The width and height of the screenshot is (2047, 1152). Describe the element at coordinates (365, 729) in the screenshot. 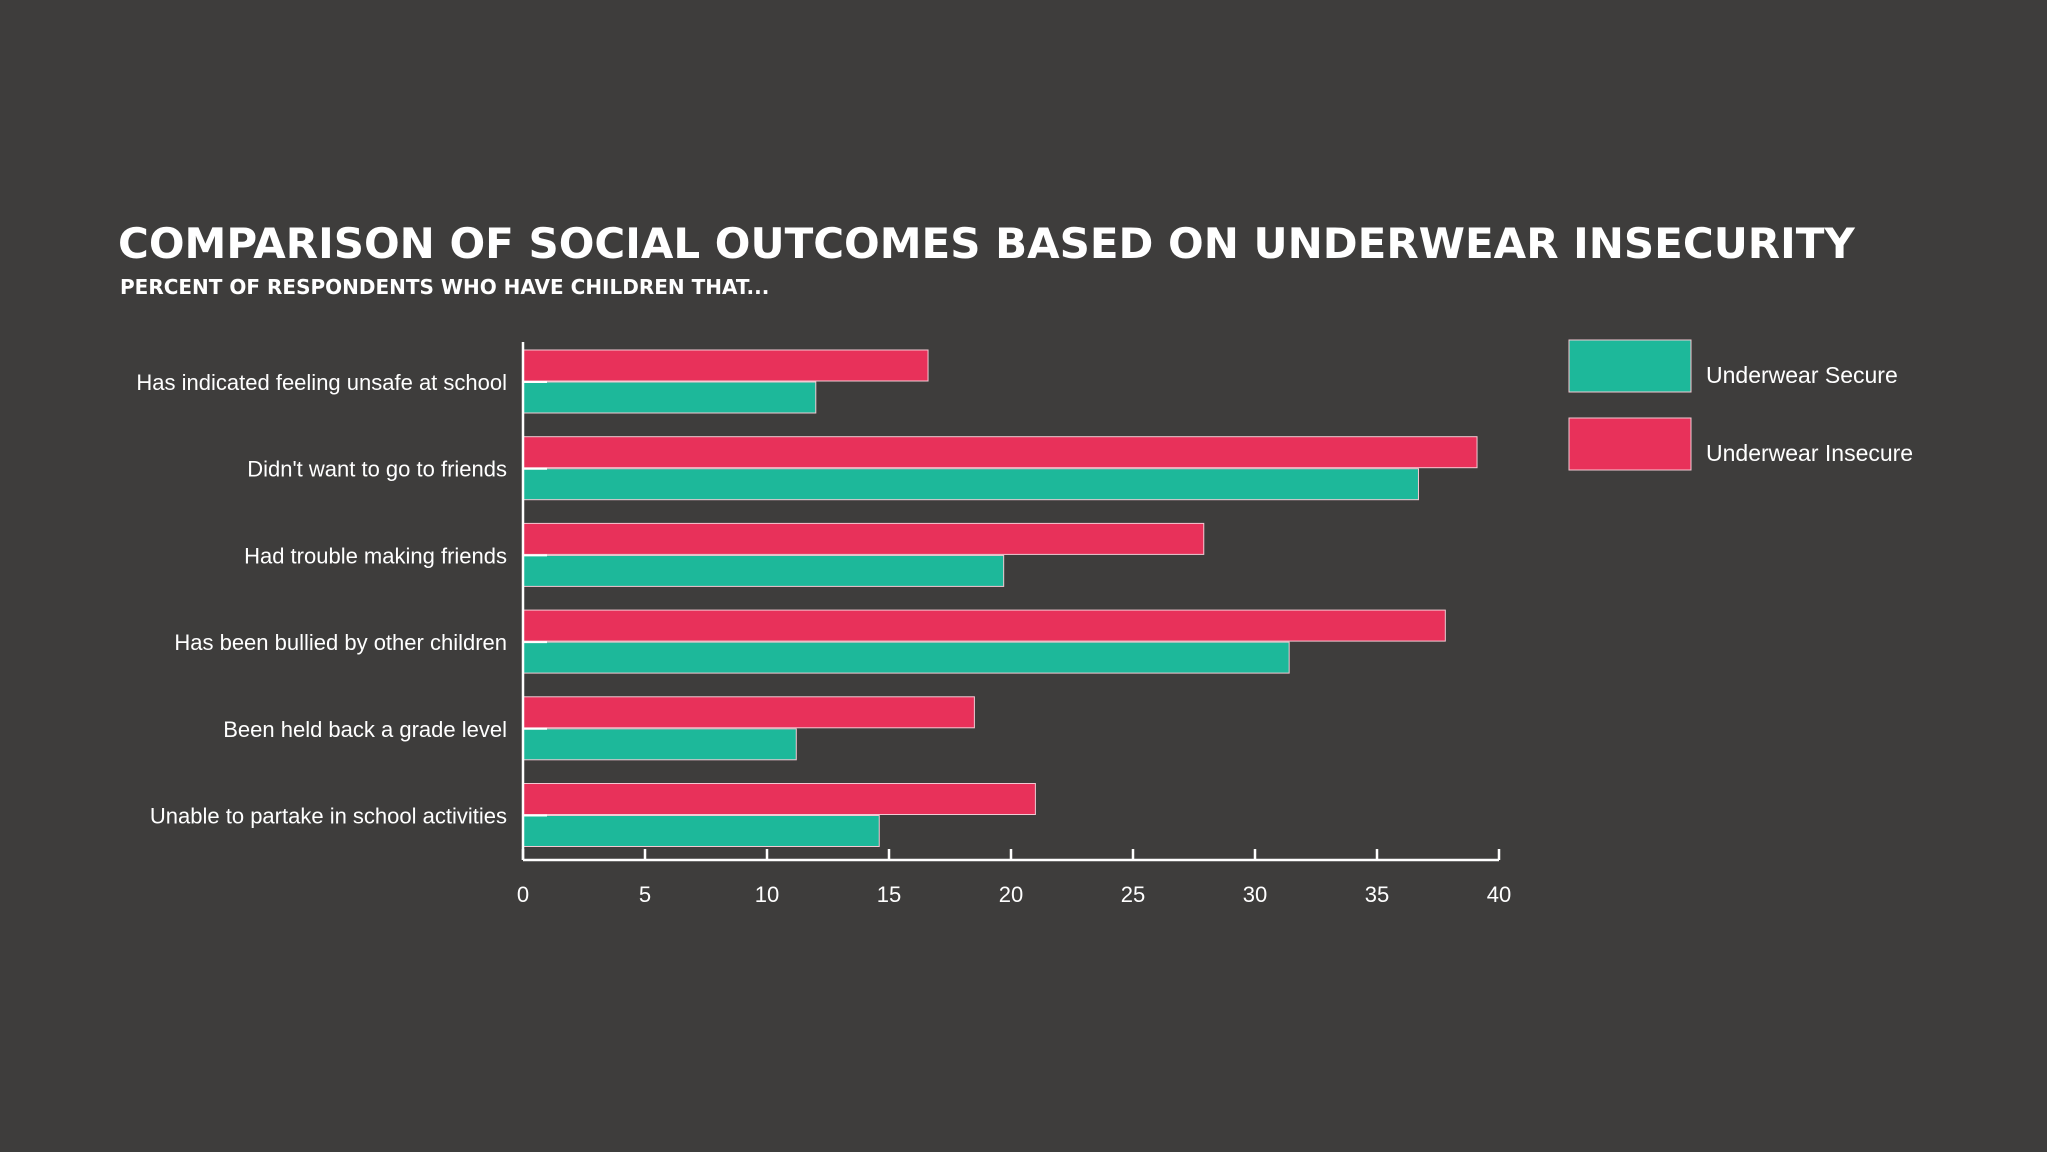

I see `category-label: Been held back a grade level` at that location.